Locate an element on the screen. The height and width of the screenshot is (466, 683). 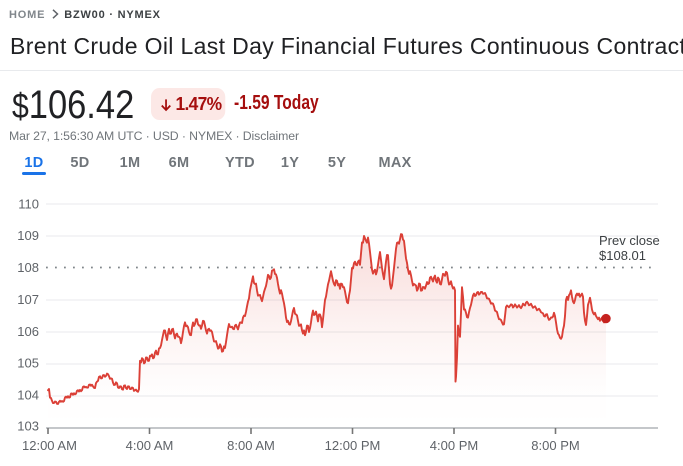
svg-text: 109 is located at coordinates (28, 235).